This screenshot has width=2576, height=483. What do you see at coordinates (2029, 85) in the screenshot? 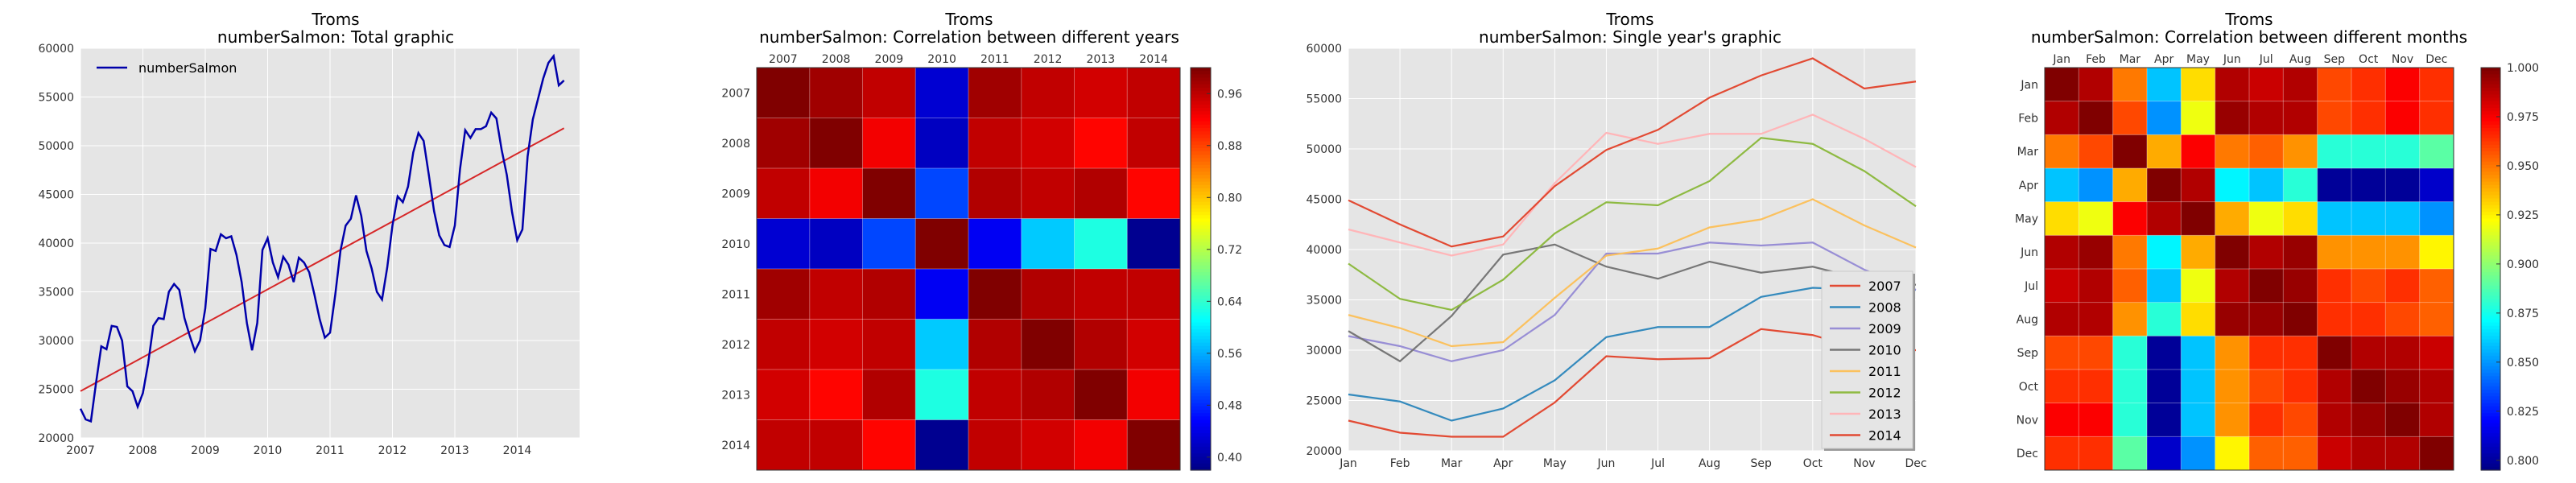
I see `row-label: Jan` at bounding box center [2029, 85].